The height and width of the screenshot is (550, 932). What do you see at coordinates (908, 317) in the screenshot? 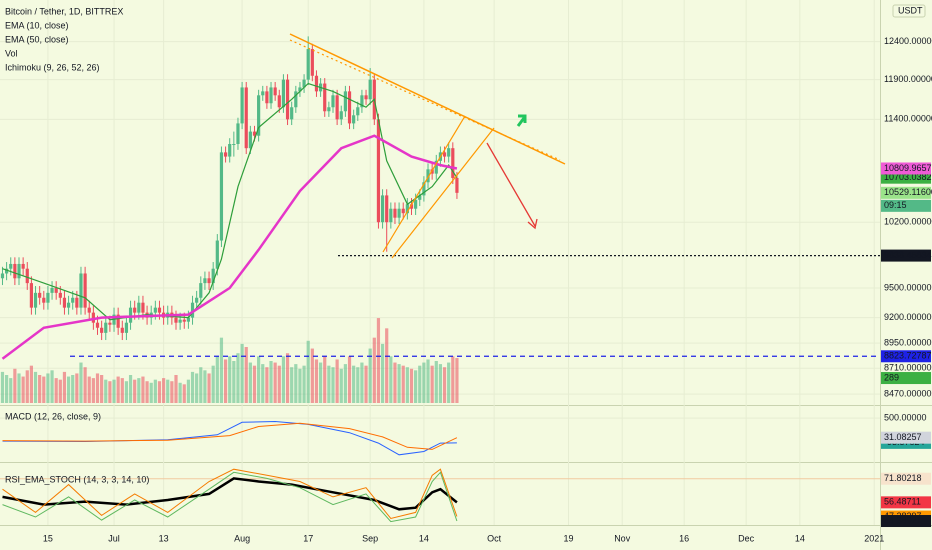
I see `y-tick-label: 9200.00000` at bounding box center [908, 317].